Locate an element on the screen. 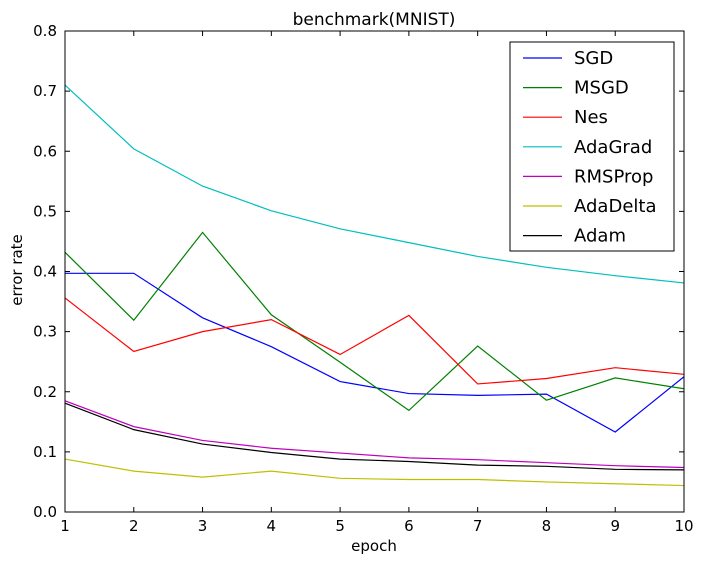 Image resolution: width=704 pixels, height=564 pixels. x-tick-label: 3 is located at coordinates (203, 526).